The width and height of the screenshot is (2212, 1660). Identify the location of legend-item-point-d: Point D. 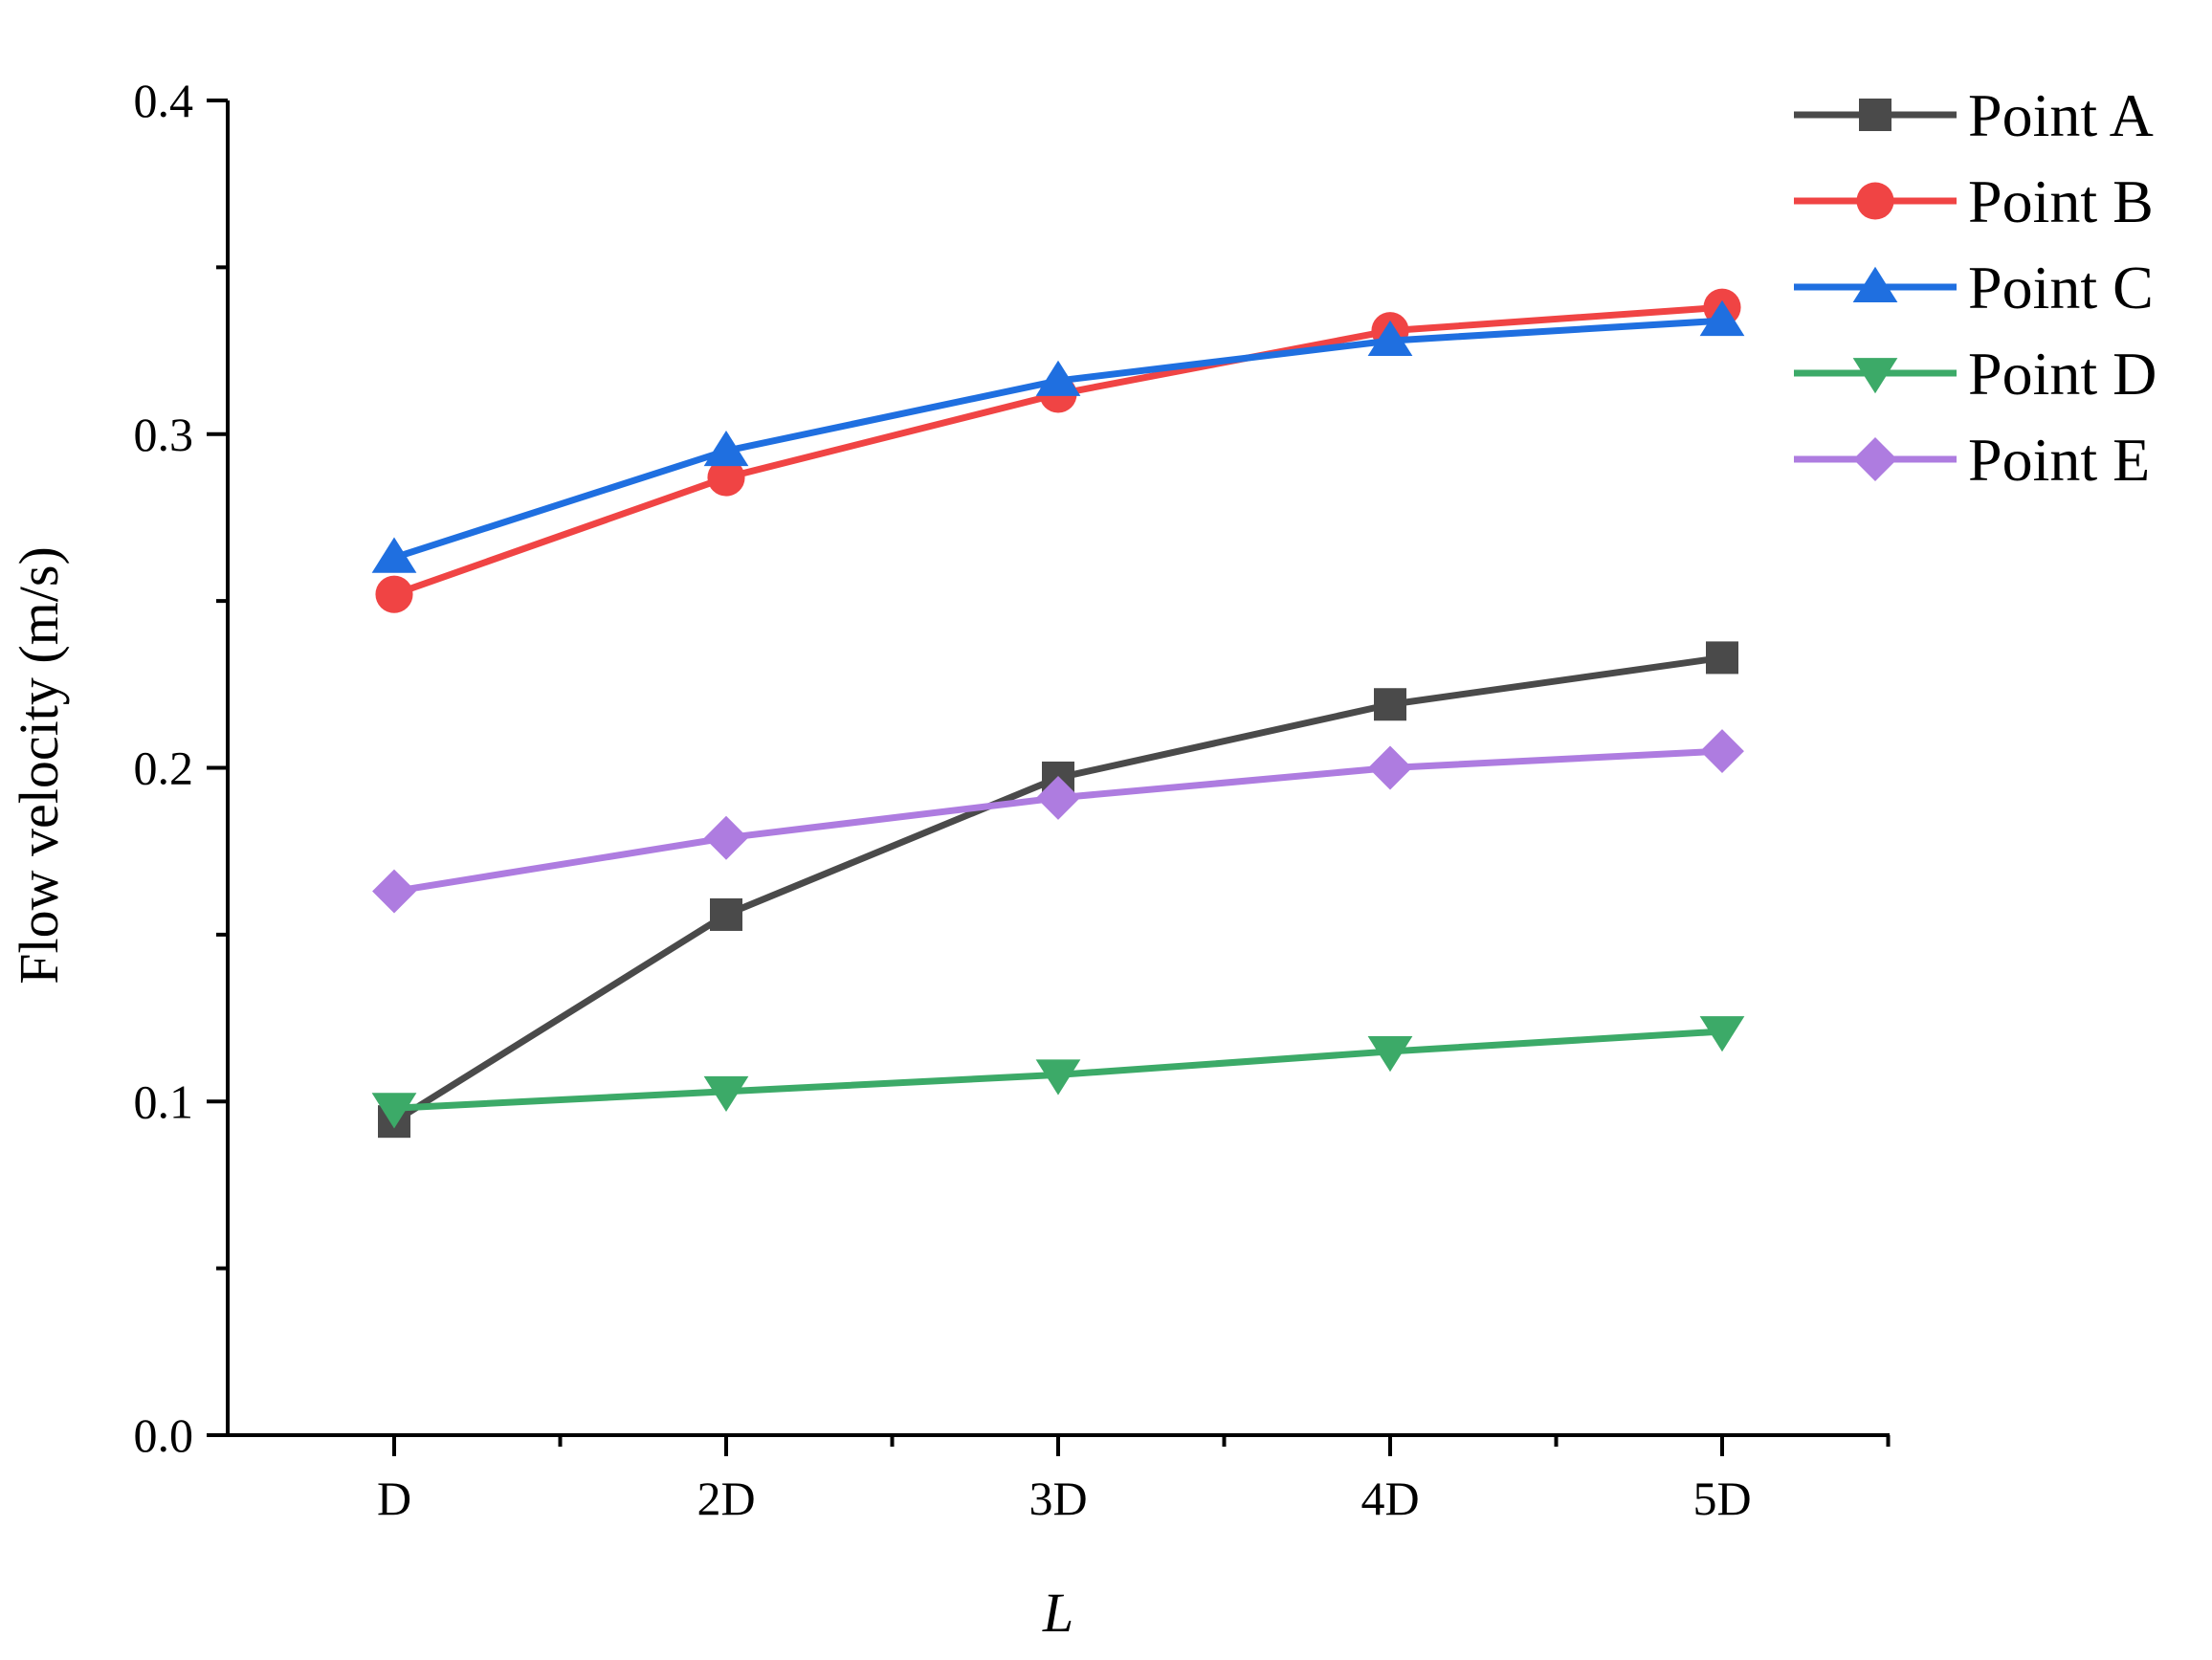
(1975, 374).